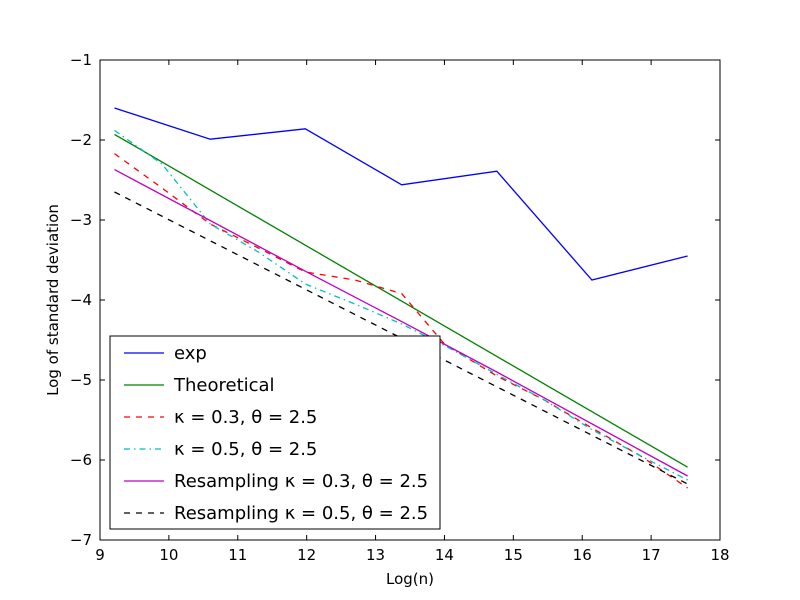 Image resolution: width=800 pixels, height=600 pixels. What do you see at coordinates (224, 385) in the screenshot?
I see `legend-label-1: Theoretical` at bounding box center [224, 385].